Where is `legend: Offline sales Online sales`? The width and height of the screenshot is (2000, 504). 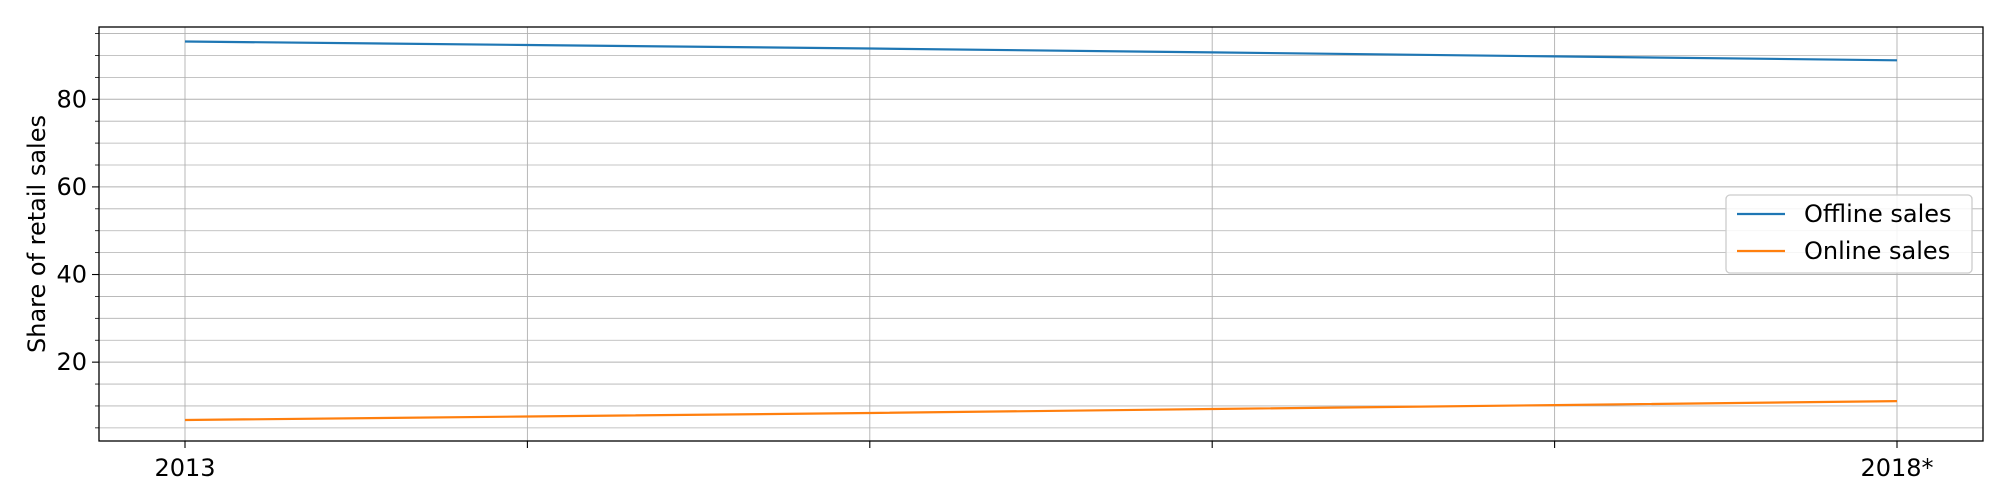 legend: Offline sales Online sales is located at coordinates (1849, 234).